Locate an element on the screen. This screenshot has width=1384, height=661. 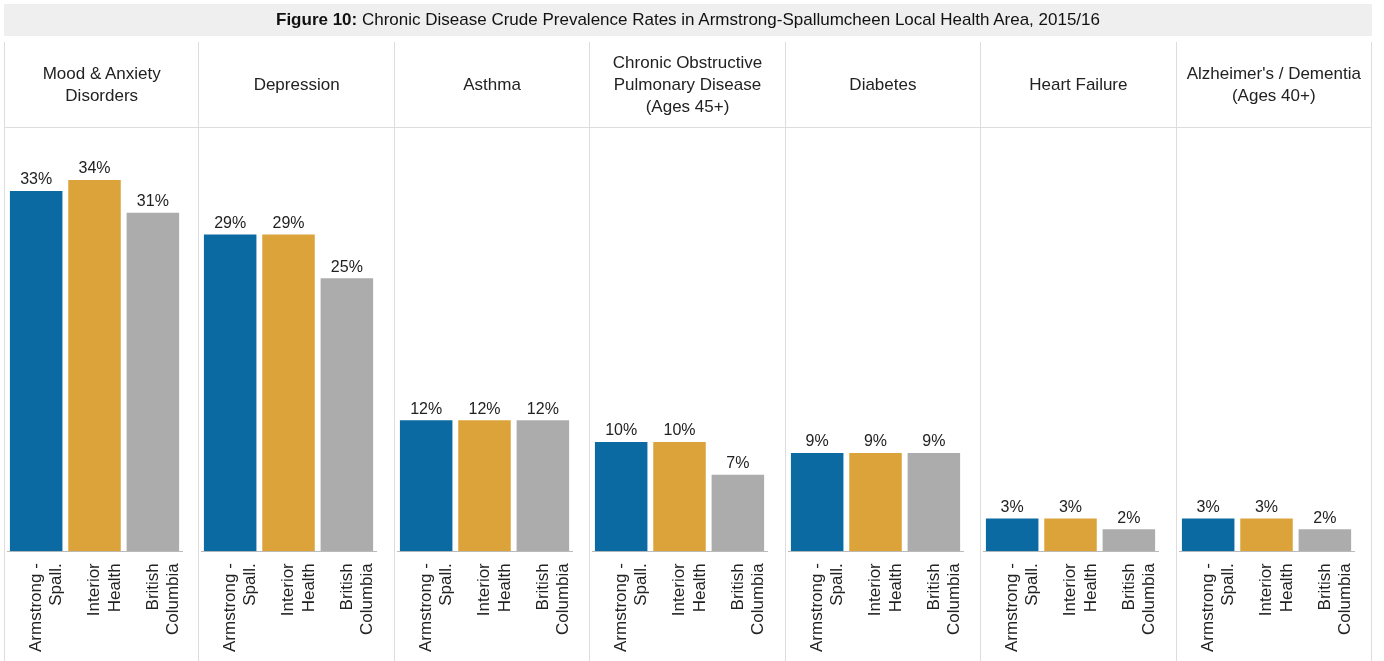
data-label: 25% is located at coordinates (347, 266).